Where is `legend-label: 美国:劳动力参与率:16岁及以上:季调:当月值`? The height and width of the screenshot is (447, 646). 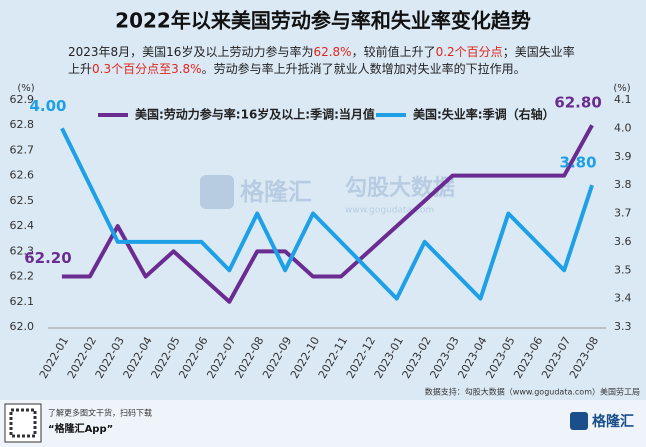
legend-label: 美国:劳动力参与率:16岁及以上:季调:当月值 is located at coordinates (255, 114).